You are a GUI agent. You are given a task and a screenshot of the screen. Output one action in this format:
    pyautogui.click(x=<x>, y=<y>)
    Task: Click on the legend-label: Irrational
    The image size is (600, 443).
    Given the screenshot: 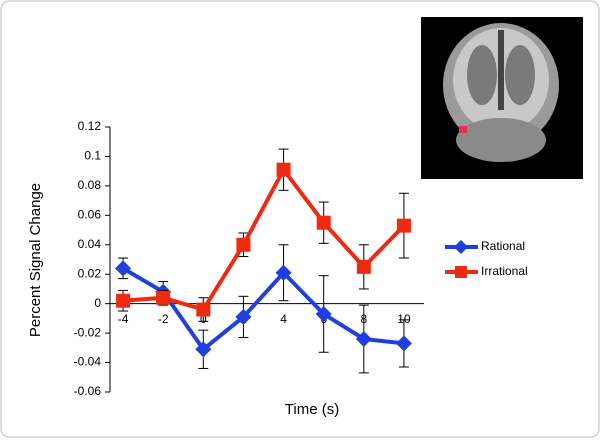 What is the action you would take?
    pyautogui.click(x=504, y=271)
    